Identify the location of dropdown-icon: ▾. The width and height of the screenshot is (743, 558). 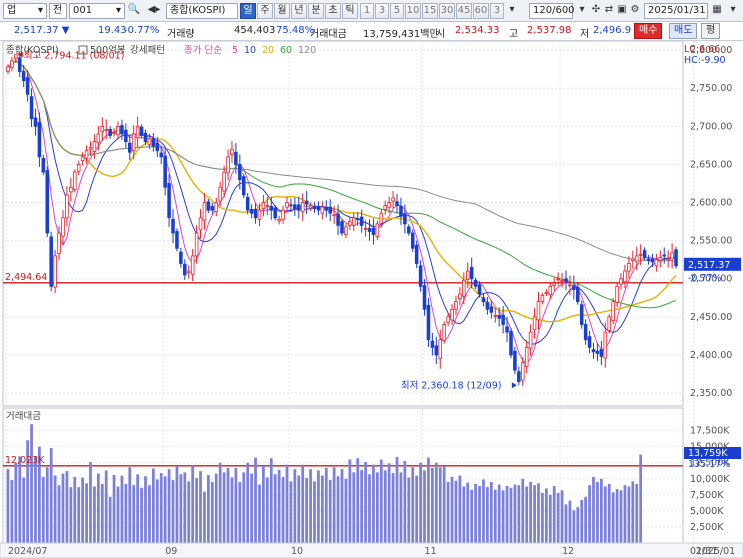
(733, 9).